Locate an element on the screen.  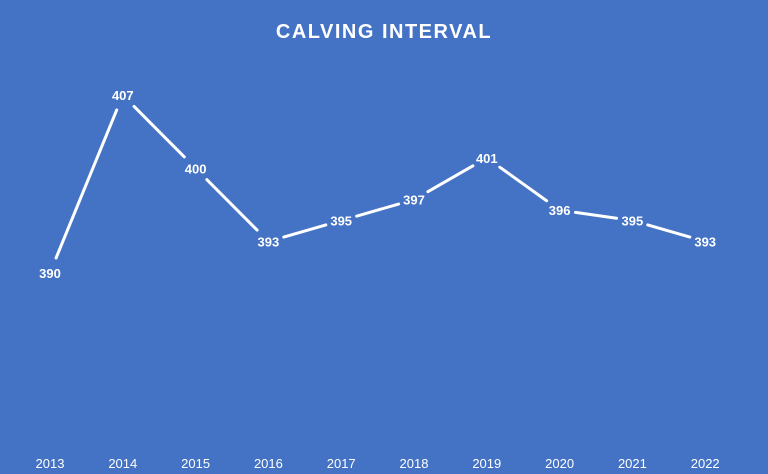
line-segment-2015-2016 is located at coordinates (232, 205).